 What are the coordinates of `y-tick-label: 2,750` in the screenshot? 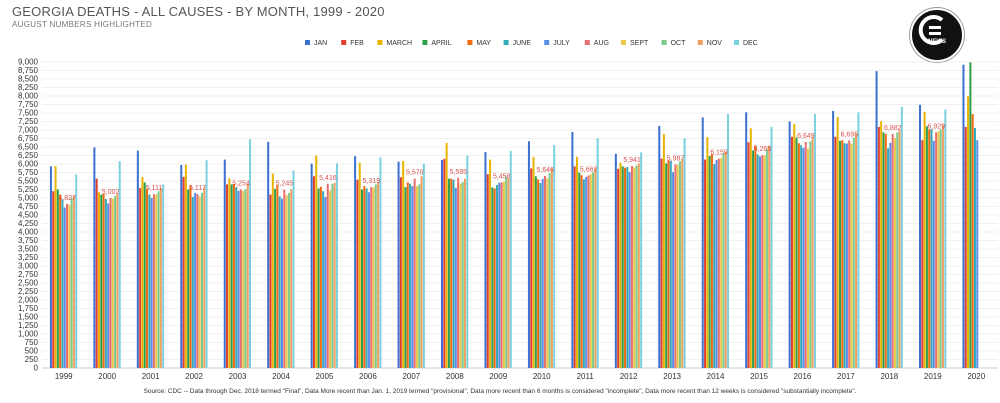 It's located at (28, 274).